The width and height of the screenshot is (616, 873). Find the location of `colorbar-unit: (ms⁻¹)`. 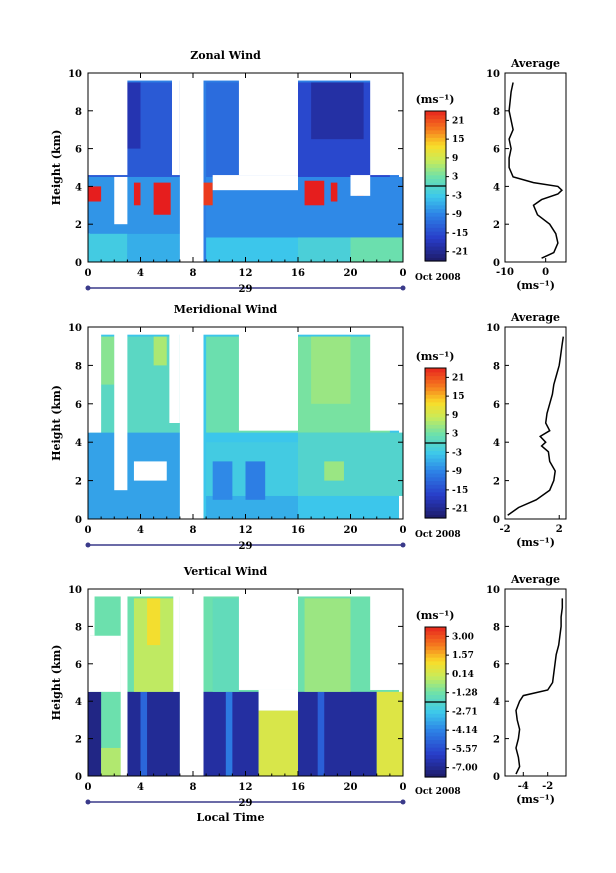

colorbar-unit: (ms⁻¹) is located at coordinates (435, 615).